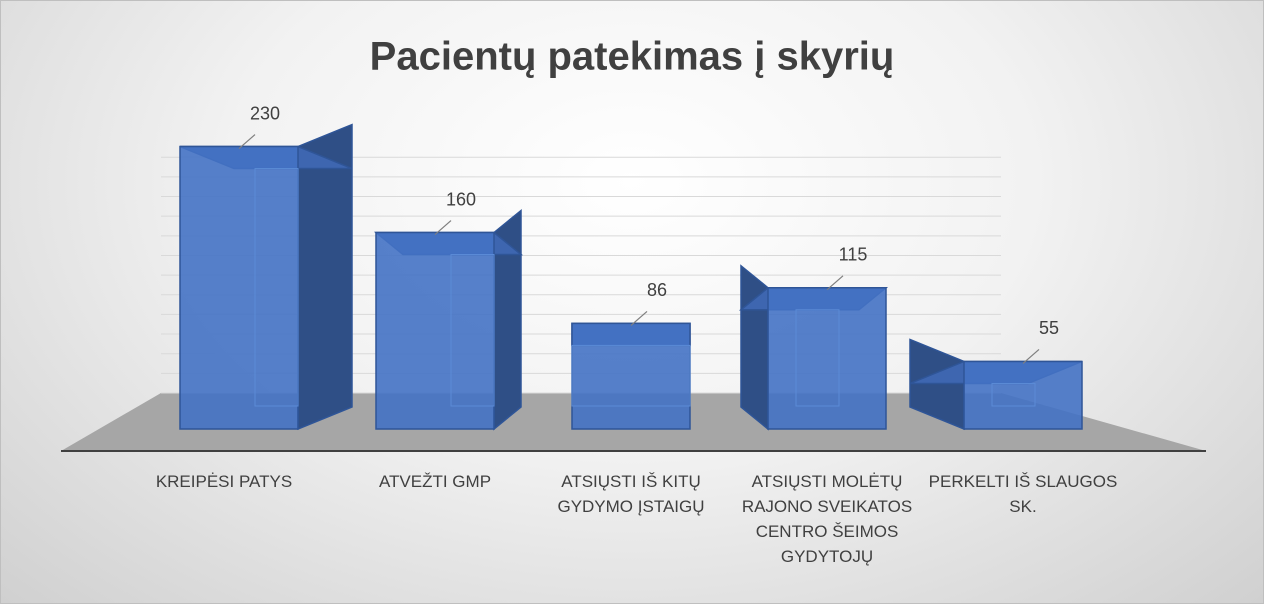 The width and height of the screenshot is (1264, 604). What do you see at coordinates (265, 113) in the screenshot?
I see `data-label: 230` at bounding box center [265, 113].